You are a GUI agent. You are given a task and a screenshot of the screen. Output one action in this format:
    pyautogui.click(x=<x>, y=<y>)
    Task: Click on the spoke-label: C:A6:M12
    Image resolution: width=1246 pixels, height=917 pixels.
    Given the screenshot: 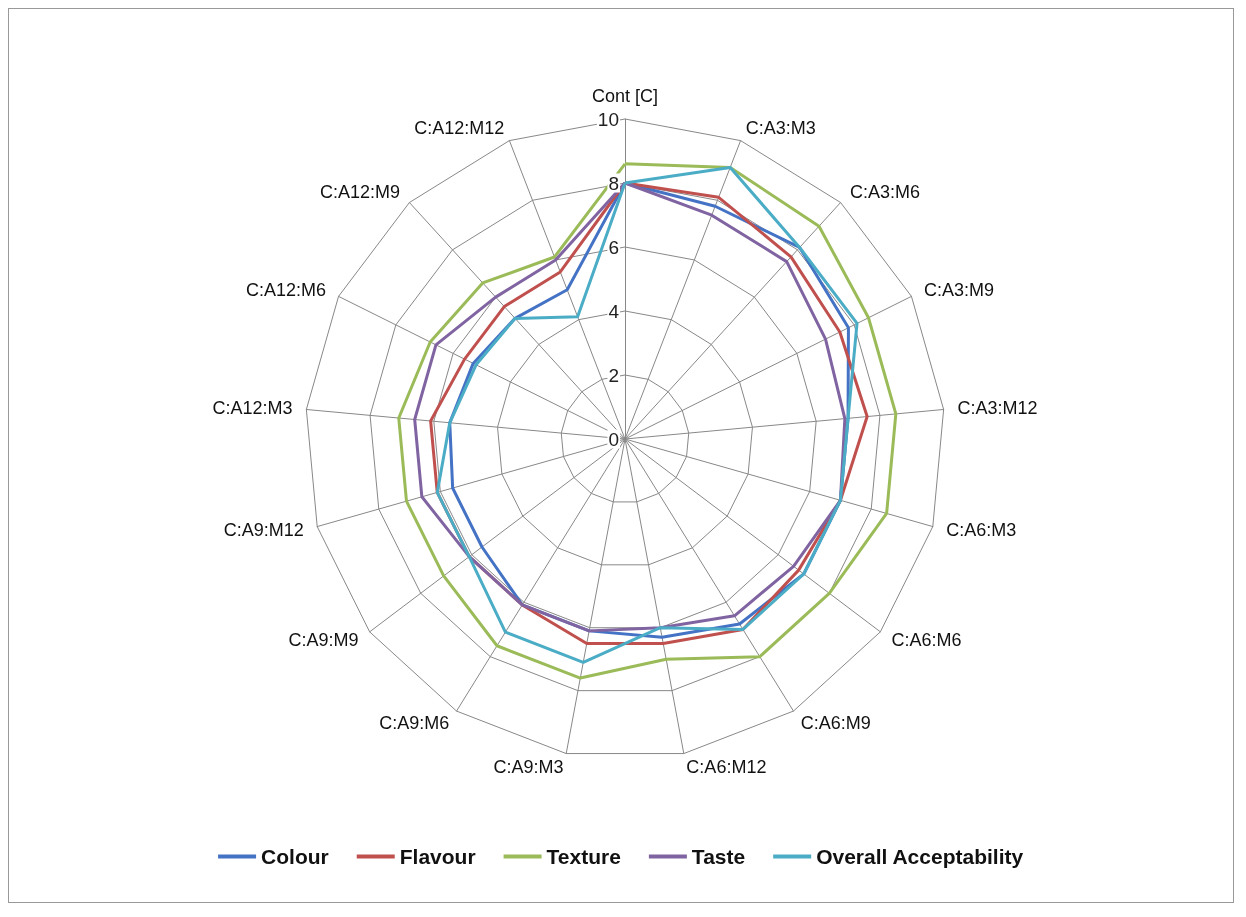 What is the action you would take?
    pyautogui.click(x=726, y=767)
    